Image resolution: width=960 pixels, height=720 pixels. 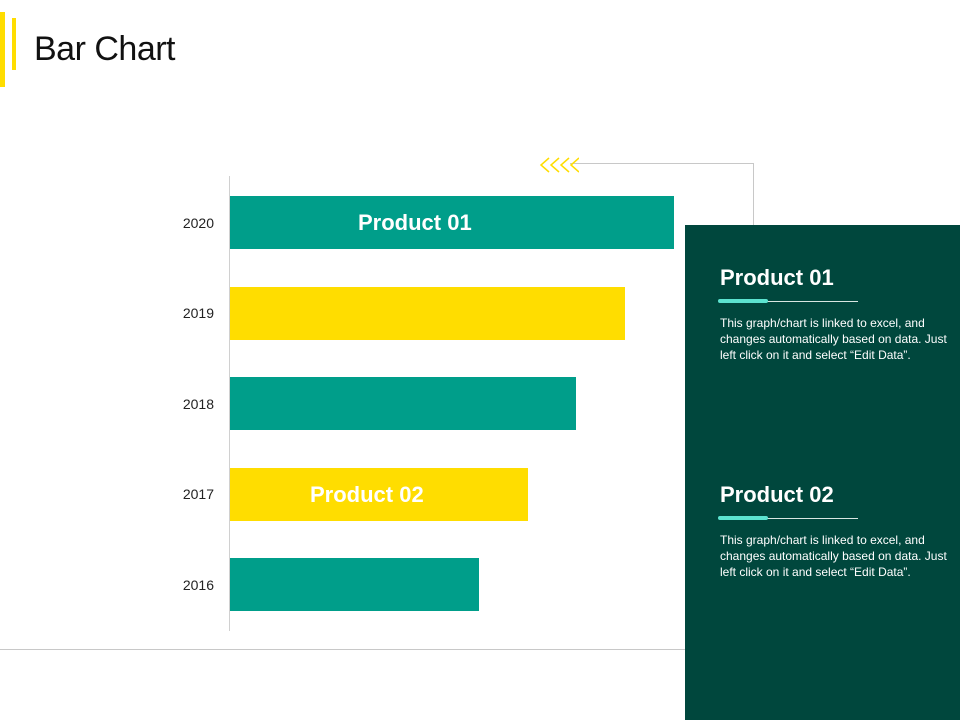 What do you see at coordinates (2, 49) in the screenshot?
I see `title-accent-bar` at bounding box center [2, 49].